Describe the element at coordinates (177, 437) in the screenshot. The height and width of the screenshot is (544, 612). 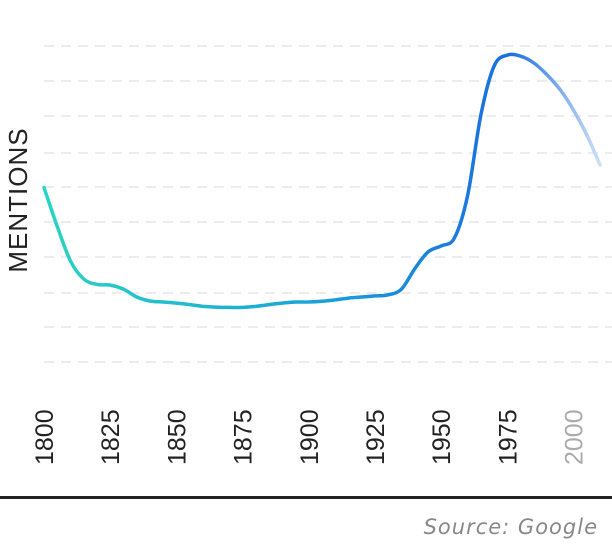
I see `x-tick-label: 1850` at that location.